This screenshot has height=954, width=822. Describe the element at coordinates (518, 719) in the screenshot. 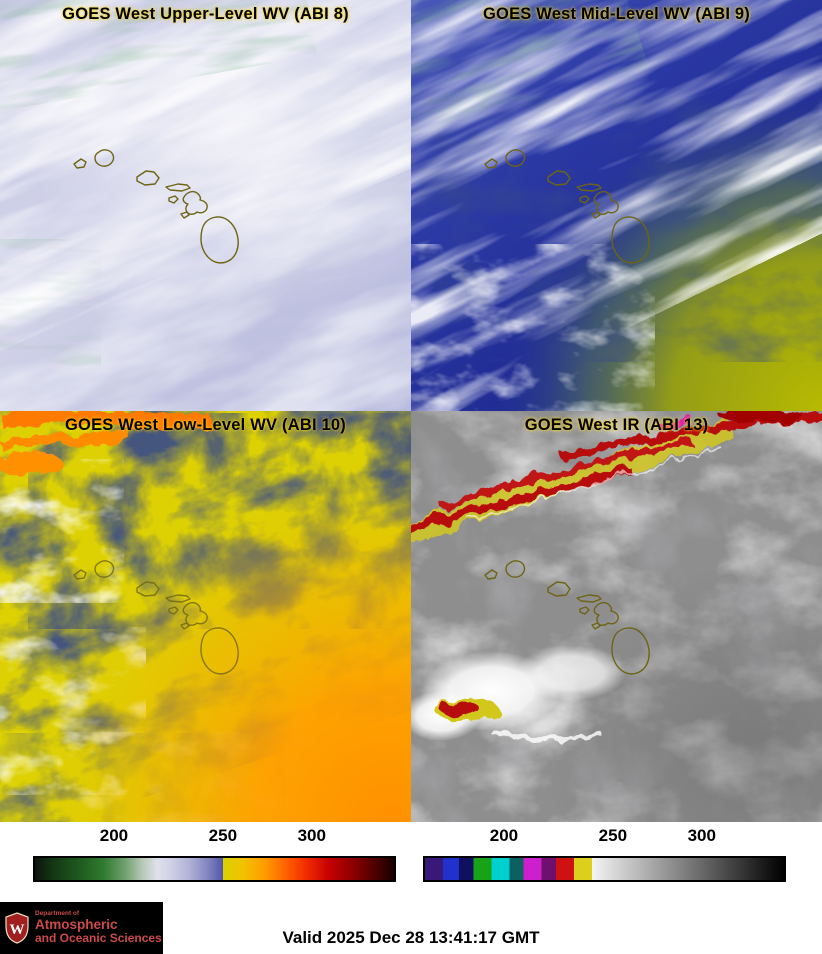

I see `cold-cloud-blob` at that location.